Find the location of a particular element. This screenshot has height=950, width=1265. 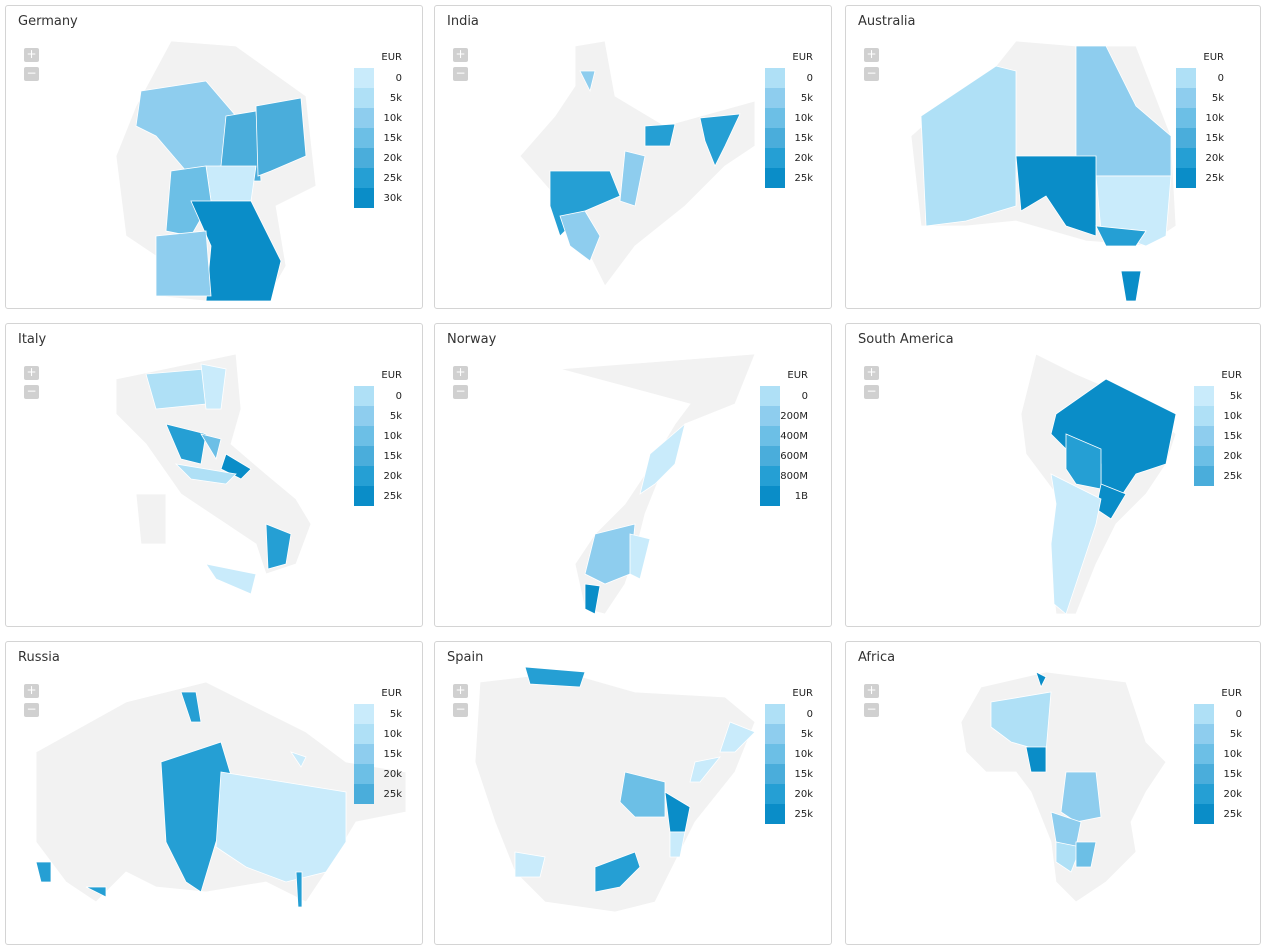

map-norway is located at coordinates (634, 476).